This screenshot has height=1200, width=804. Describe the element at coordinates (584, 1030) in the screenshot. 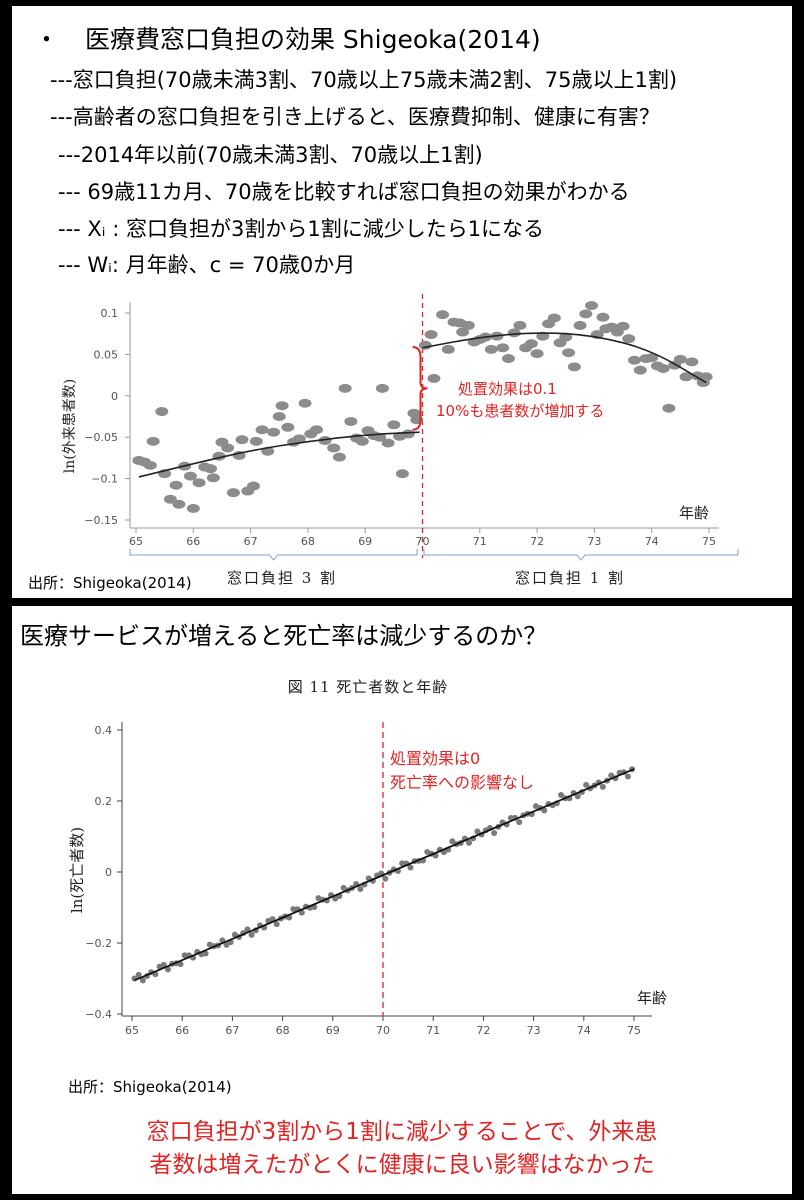

I see `x-tick-label: 74` at that location.